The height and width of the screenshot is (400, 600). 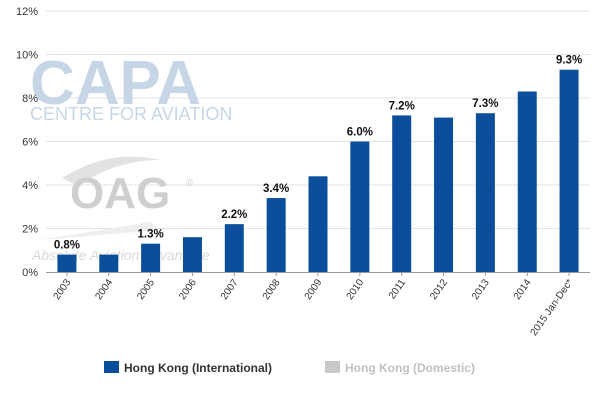 What do you see at coordinates (481, 289) in the screenshot?
I see `x-tick-label: 2013` at bounding box center [481, 289].